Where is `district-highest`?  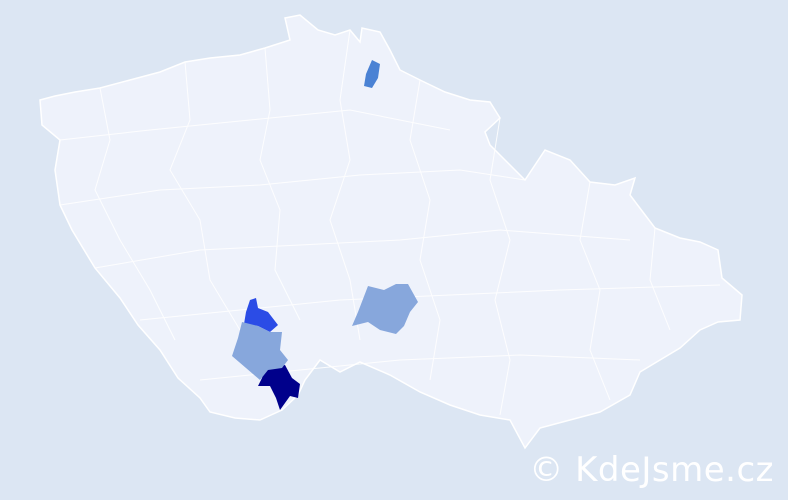 district-highest is located at coordinates (279, 387).